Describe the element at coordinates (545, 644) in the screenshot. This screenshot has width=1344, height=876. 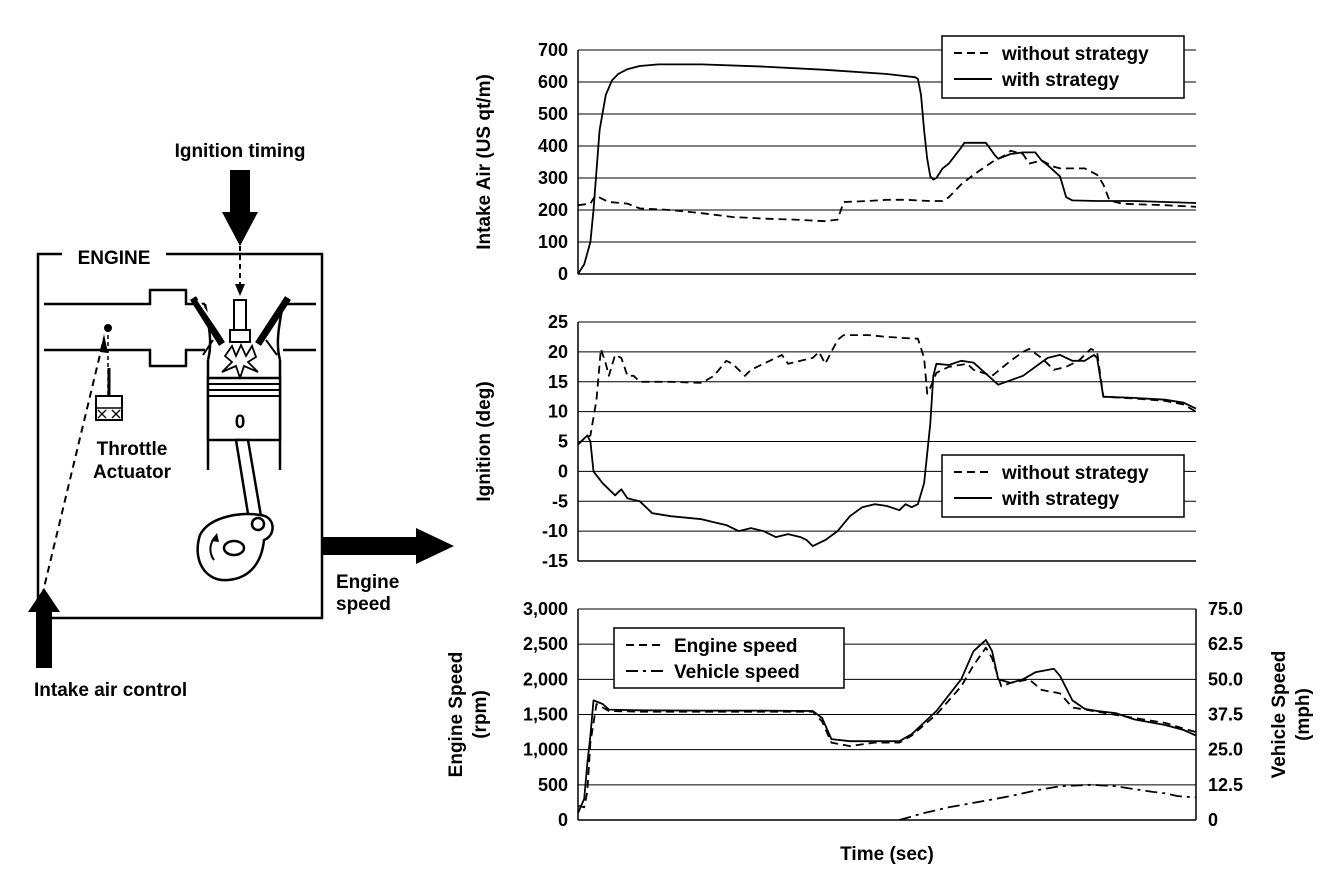
I see `y-tick-label: 2,500` at that location.